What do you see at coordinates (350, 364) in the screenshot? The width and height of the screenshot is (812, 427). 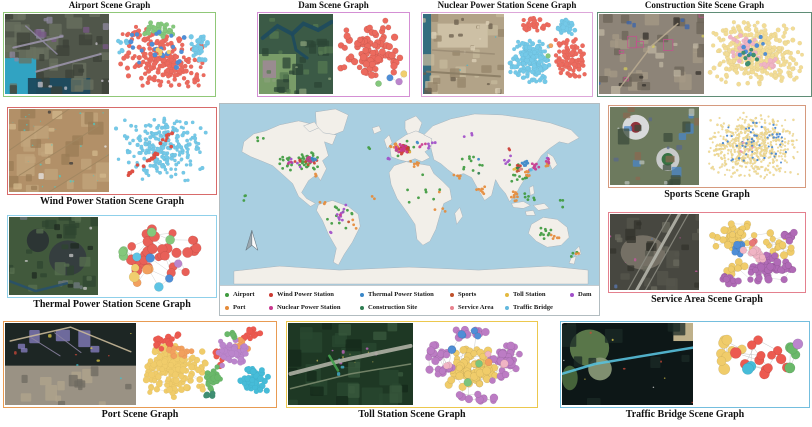 I see `toll-satellite-image` at bounding box center [350, 364].